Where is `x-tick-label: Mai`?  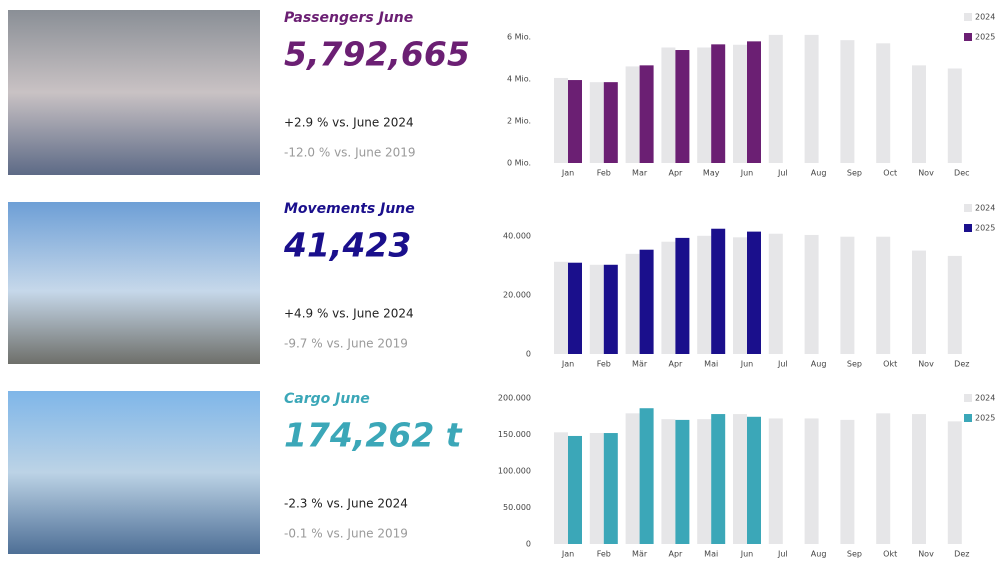
x-tick-label: Mai is located at coordinates (711, 364).